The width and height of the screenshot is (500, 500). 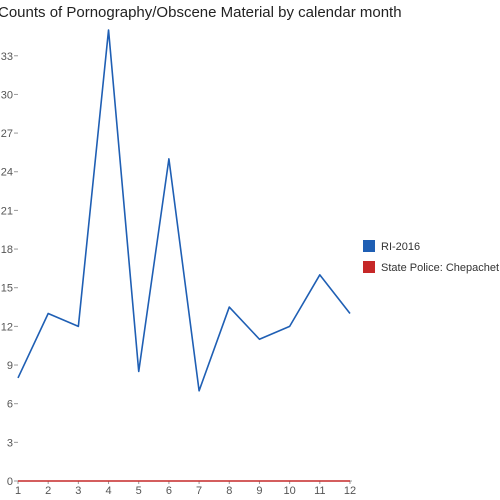 What do you see at coordinates (290, 491) in the screenshot?
I see `x-tick-label: 10` at bounding box center [290, 491].